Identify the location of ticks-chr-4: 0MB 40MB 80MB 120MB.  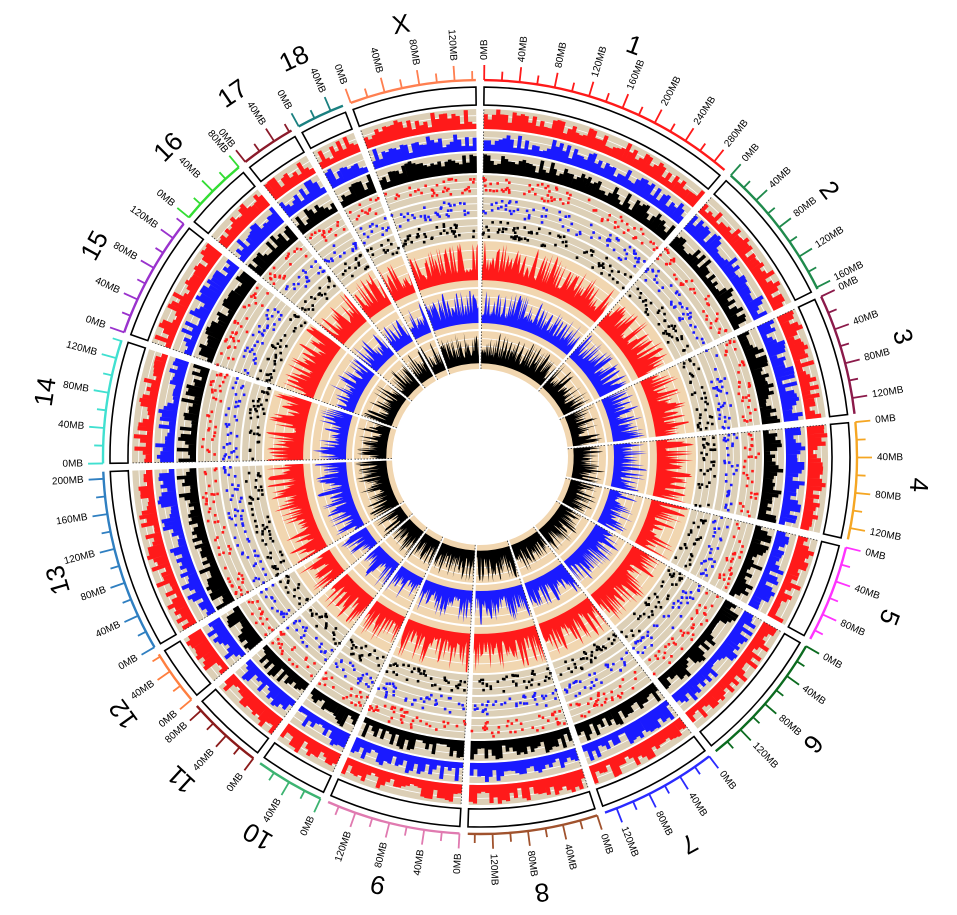
(876, 478).